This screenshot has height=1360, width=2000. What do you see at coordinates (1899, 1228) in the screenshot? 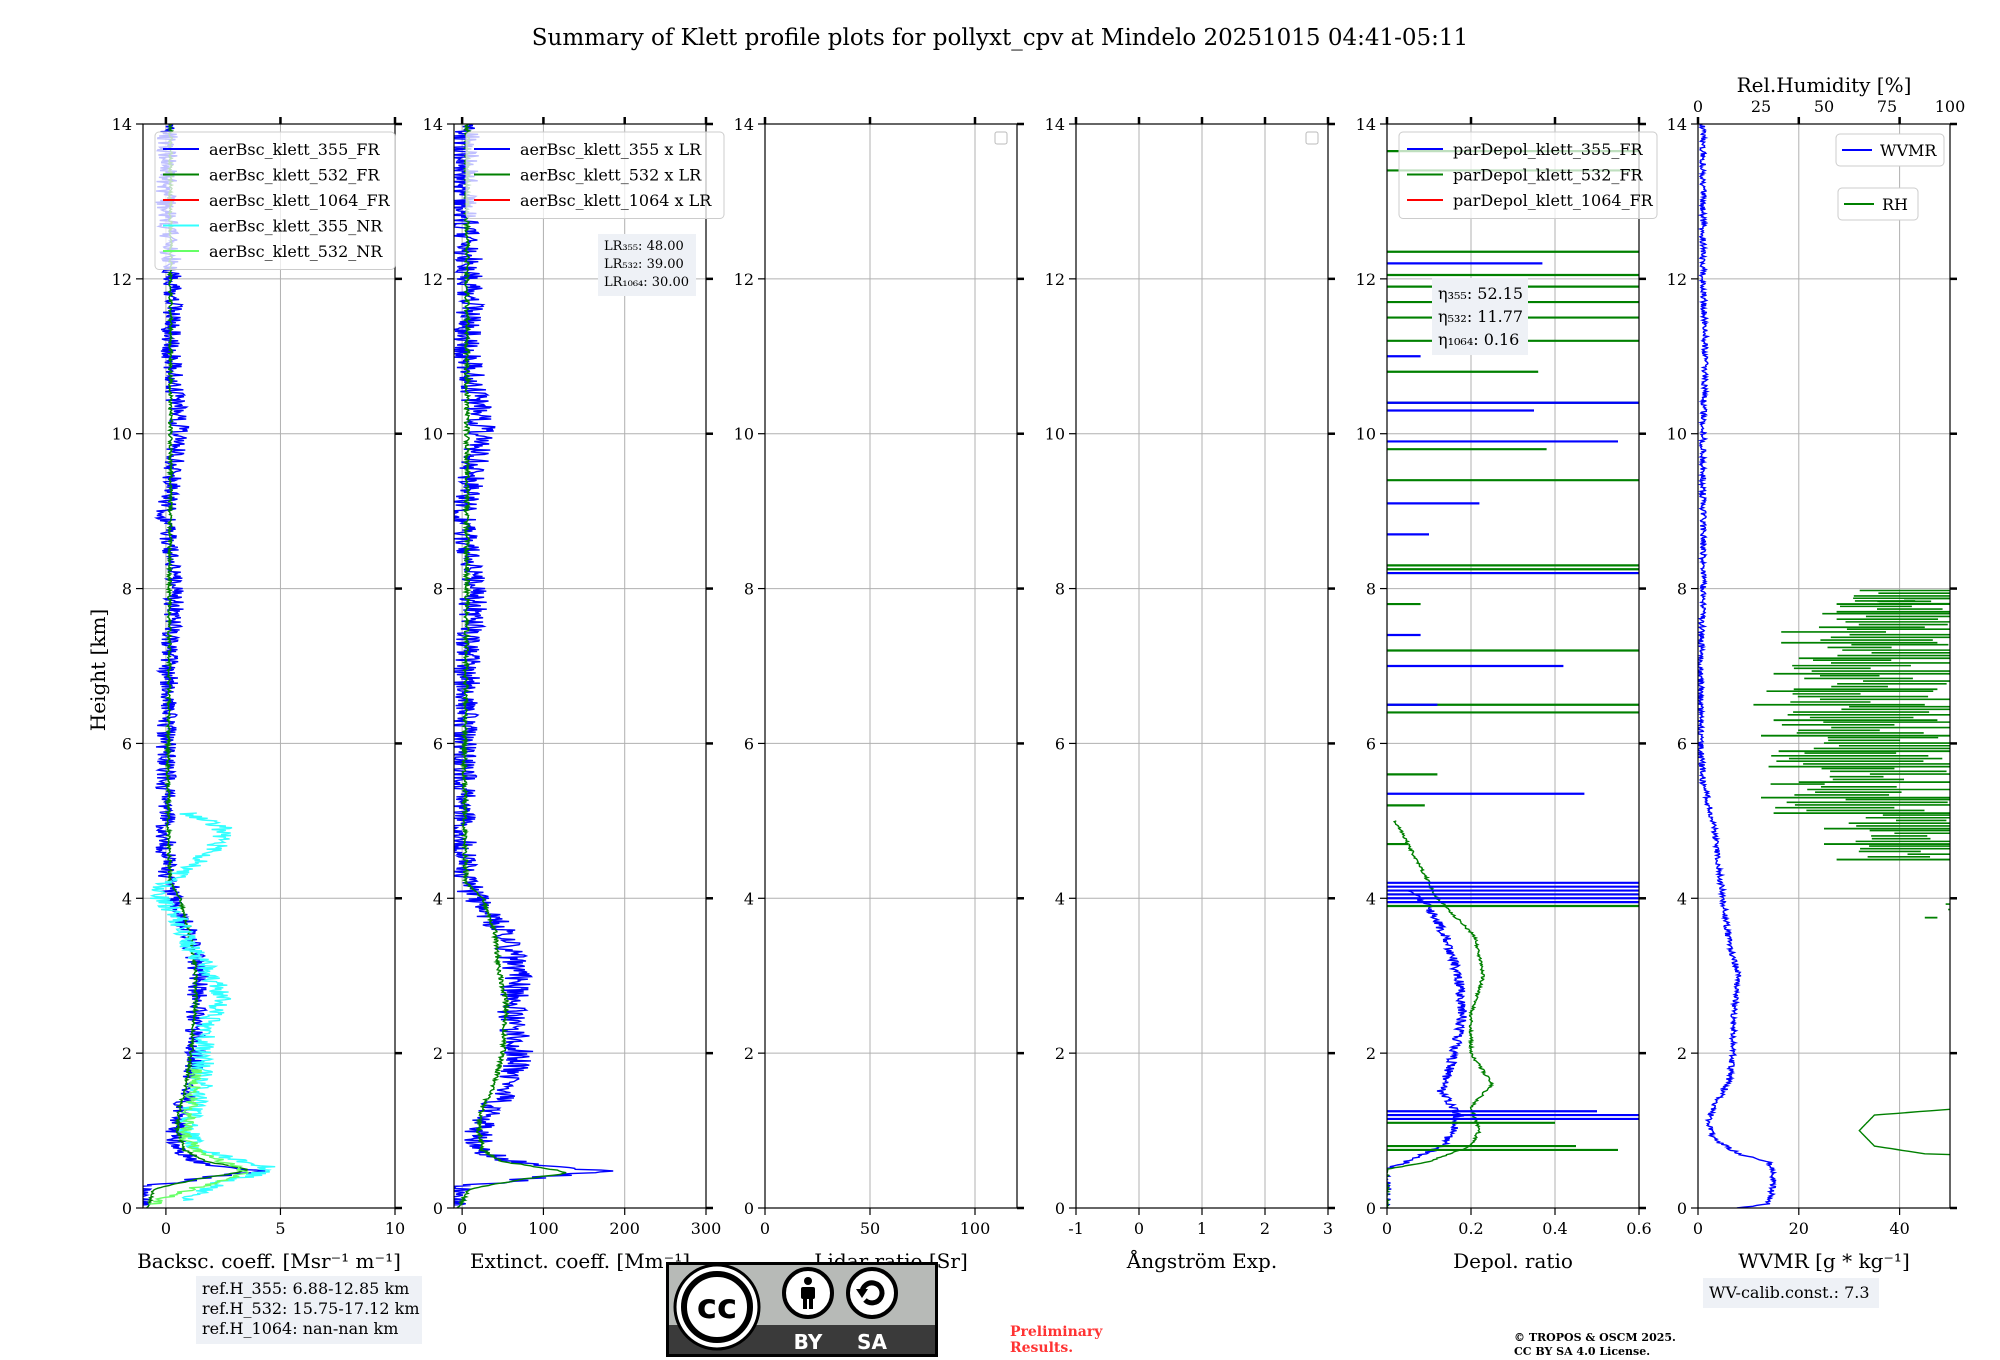
I see `x-tick-label: 40` at bounding box center [1899, 1228].